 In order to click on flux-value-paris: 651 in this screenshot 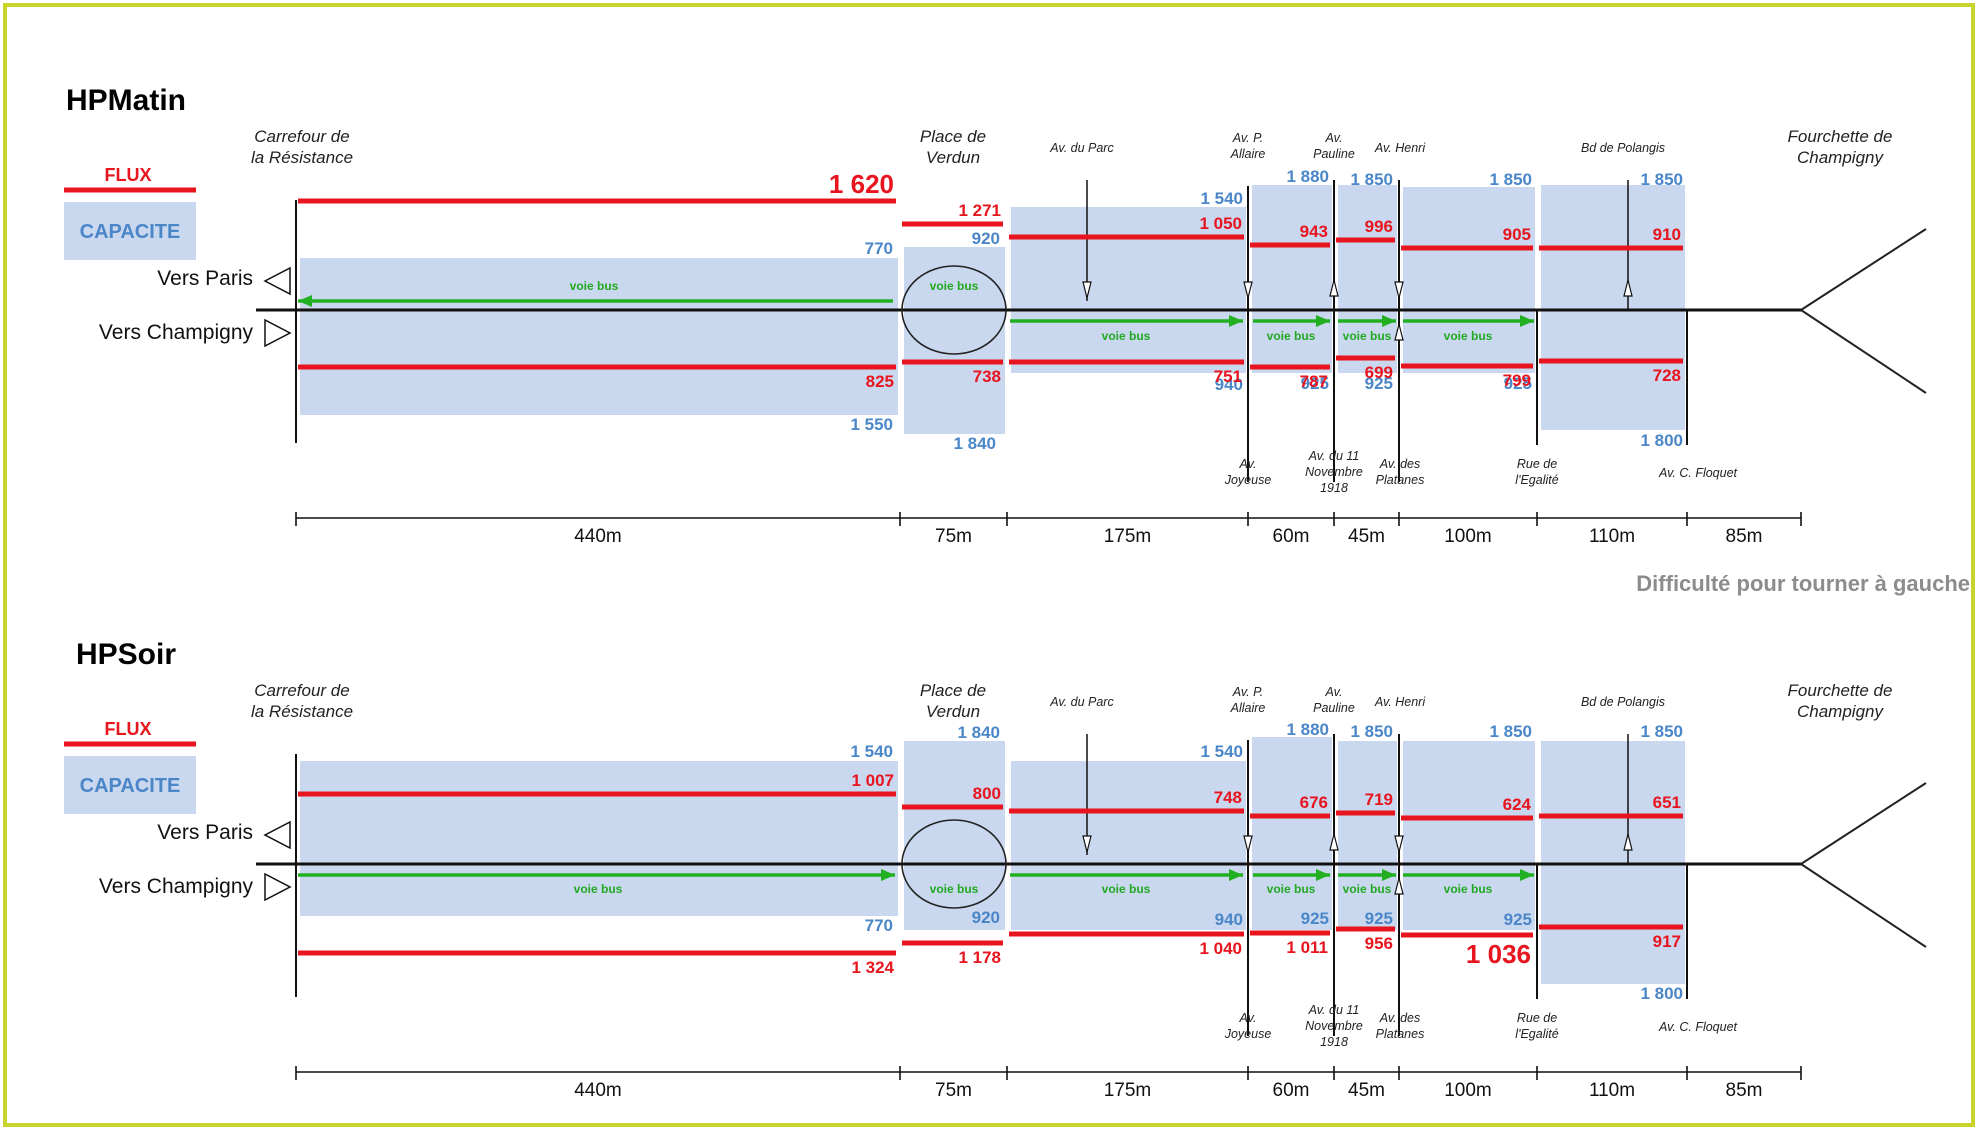, I will do `click(1667, 802)`.